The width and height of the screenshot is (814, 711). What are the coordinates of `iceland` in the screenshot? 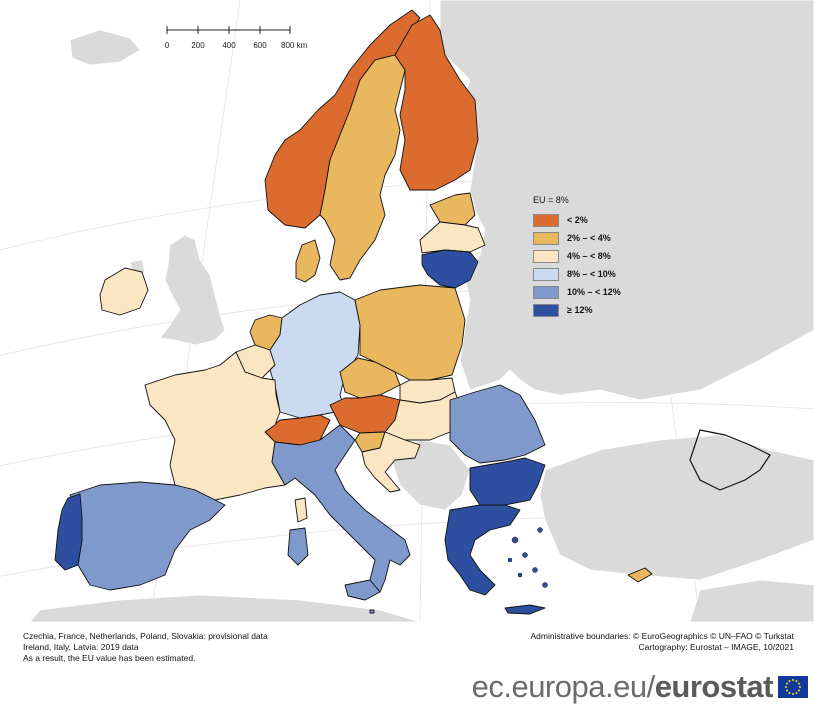 It's located at (105, 47).